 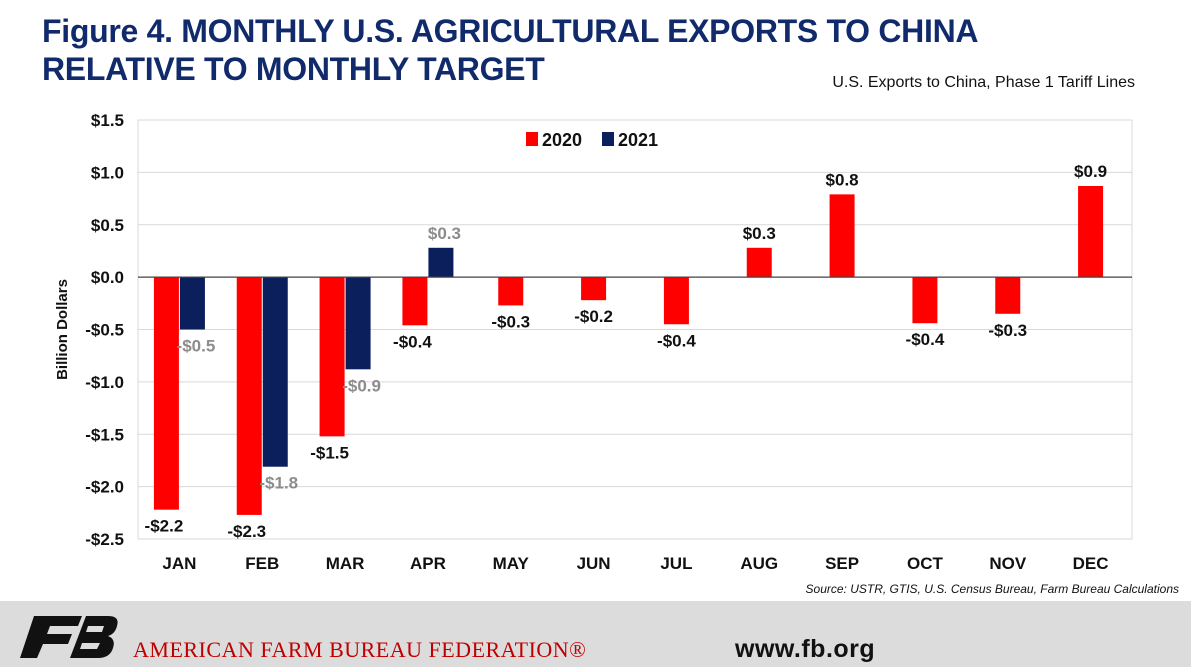 I want to click on bar-2020-aug, so click(x=759, y=262).